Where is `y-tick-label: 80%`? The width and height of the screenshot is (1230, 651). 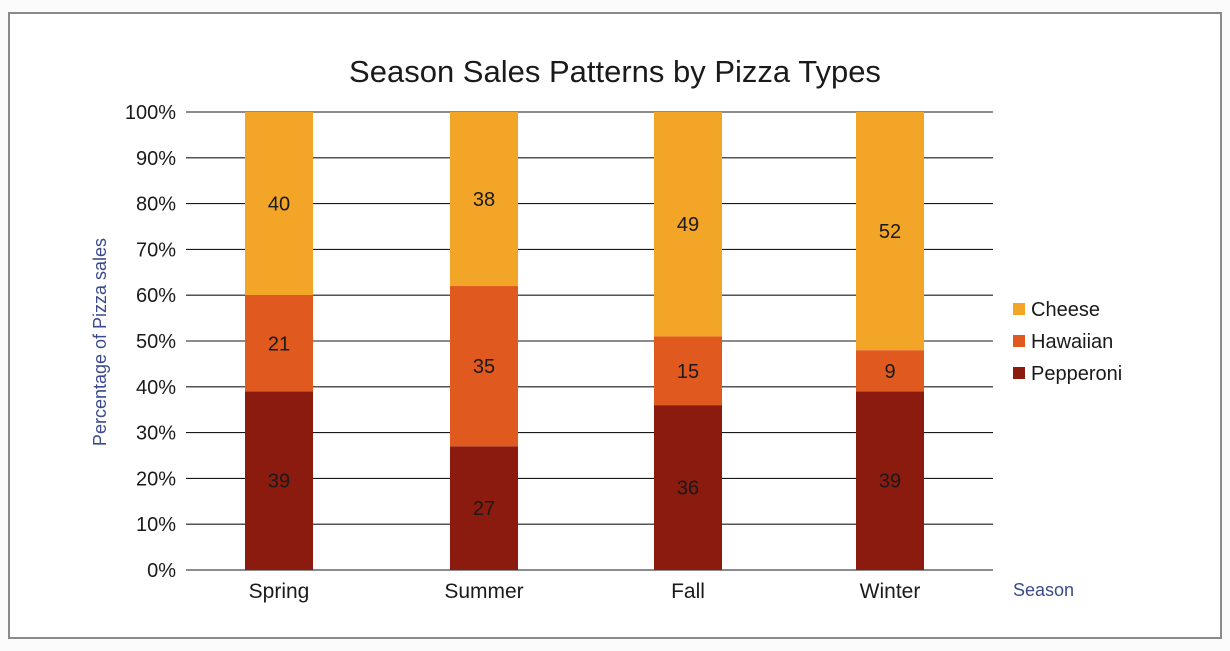
y-tick-label: 80% is located at coordinates (156, 205).